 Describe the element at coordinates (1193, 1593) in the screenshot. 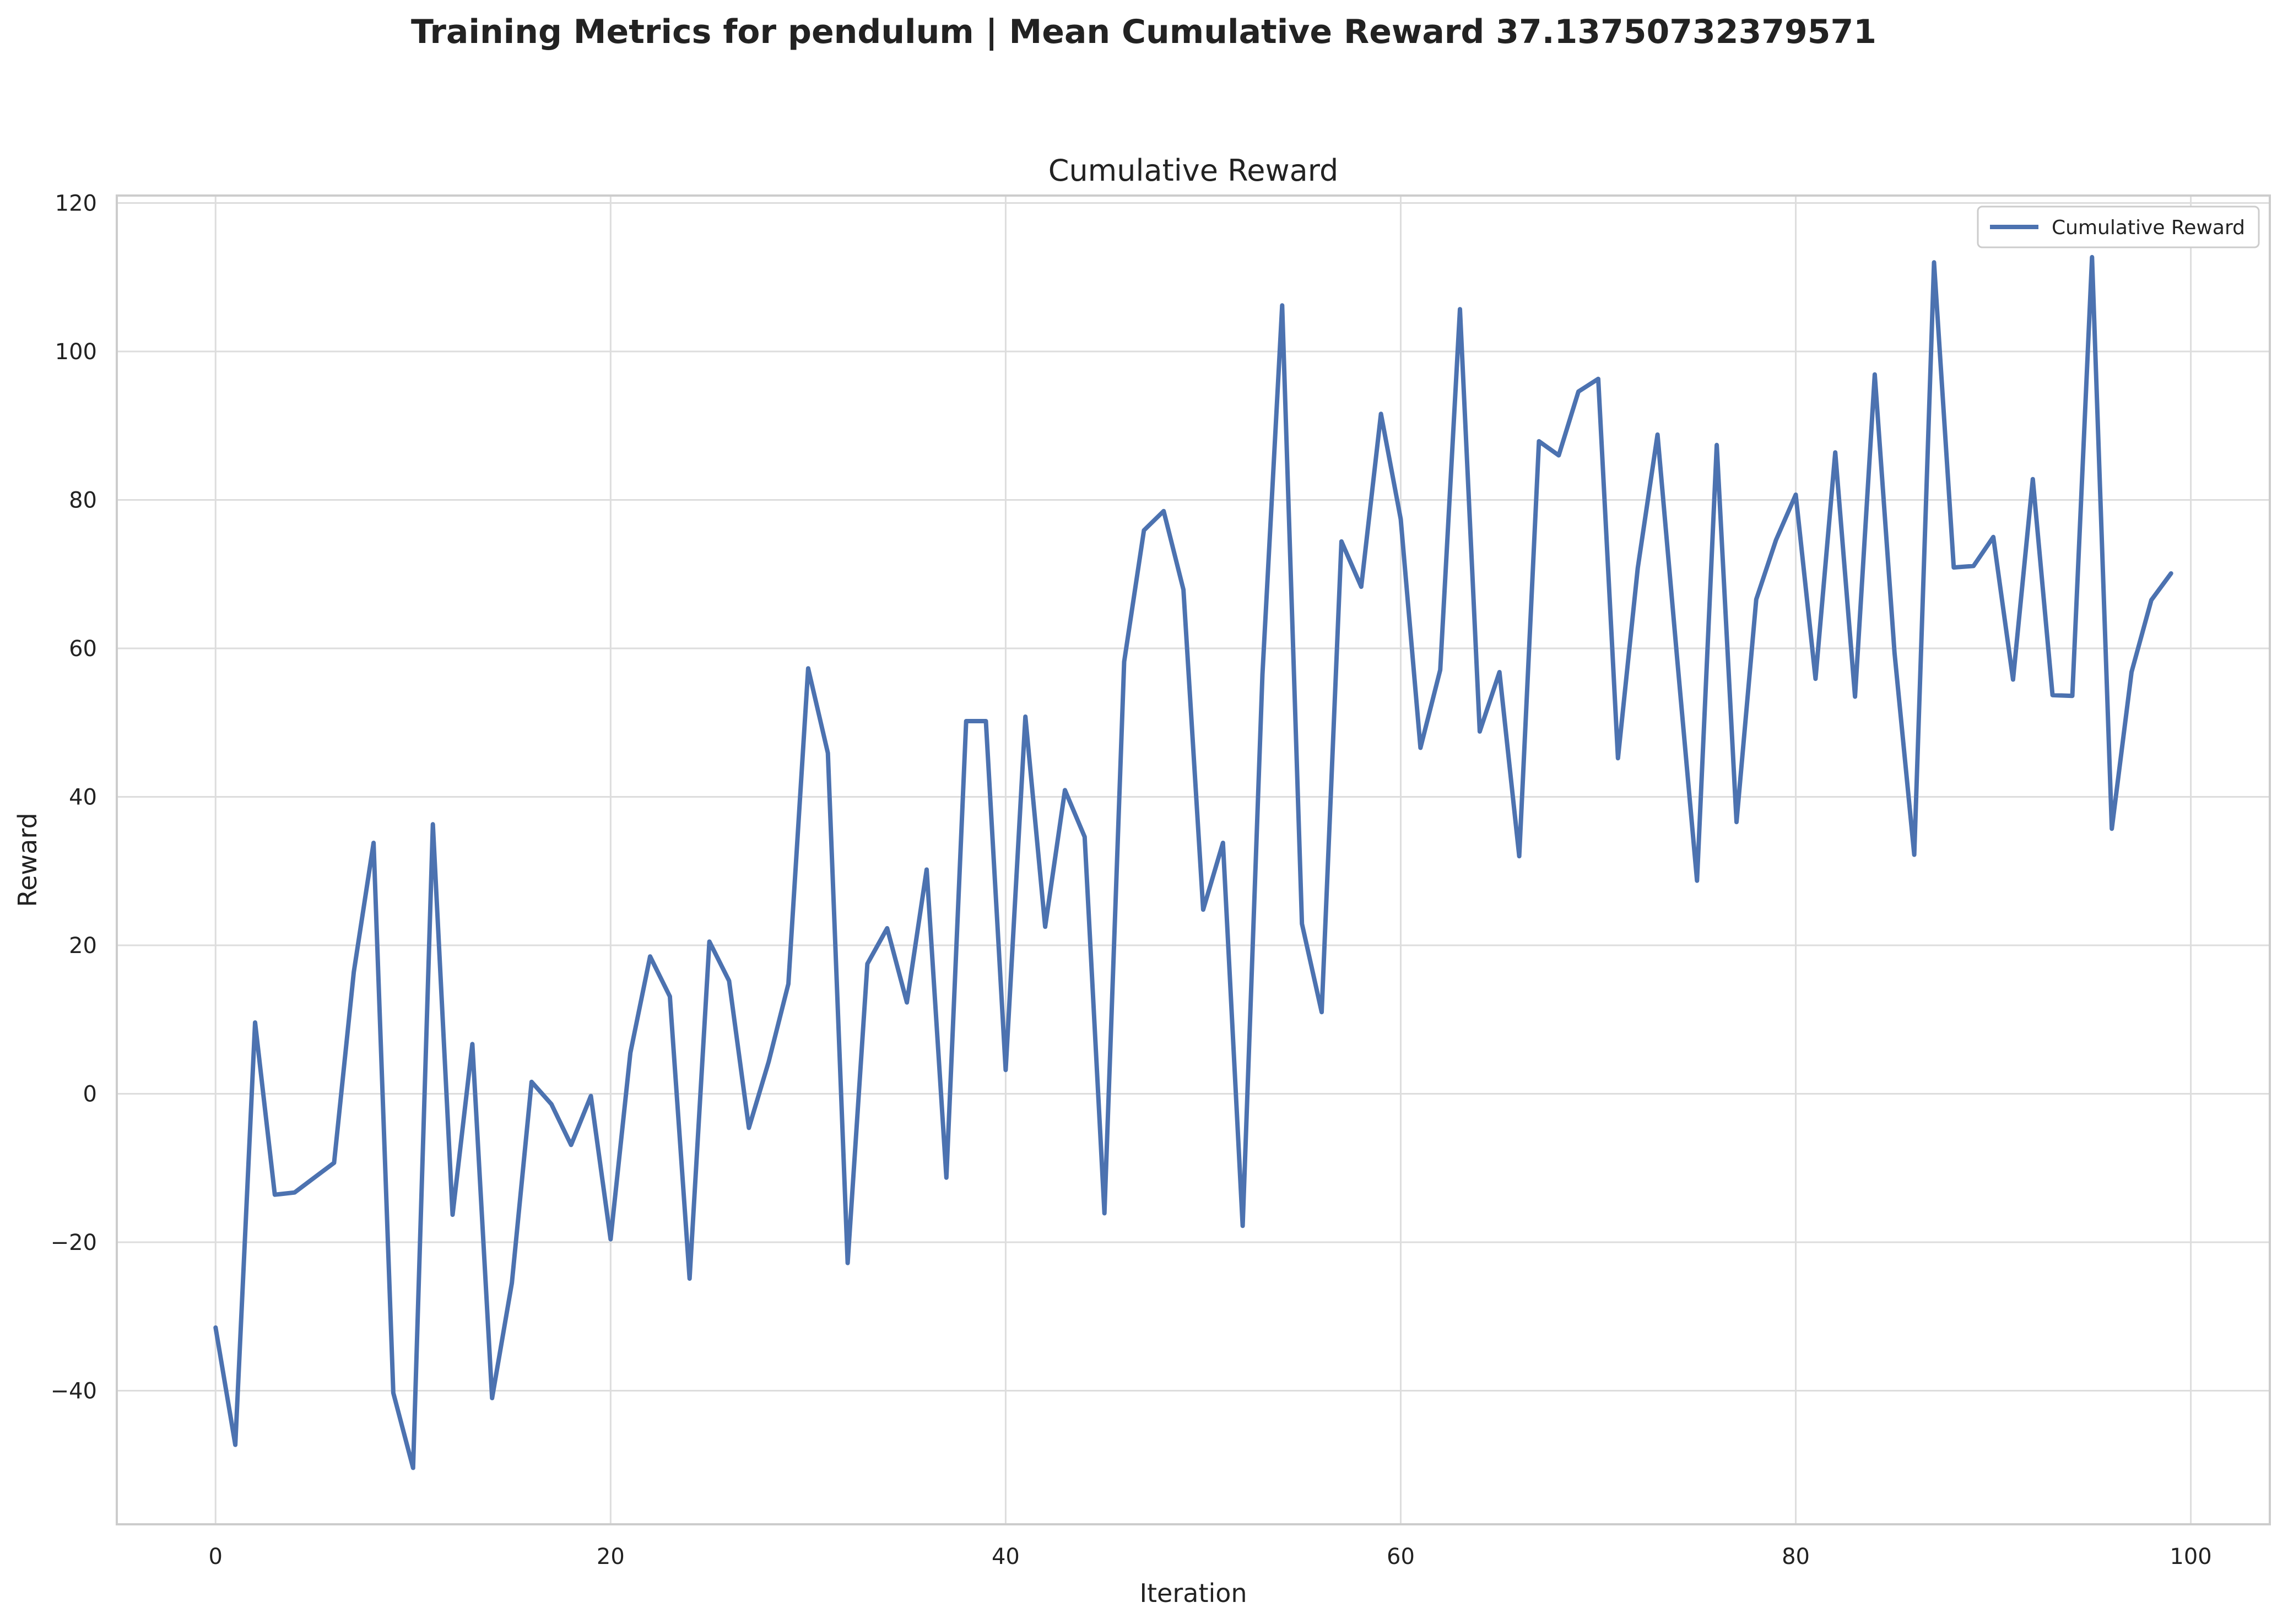

I see `x-axis-label: Iteration` at that location.